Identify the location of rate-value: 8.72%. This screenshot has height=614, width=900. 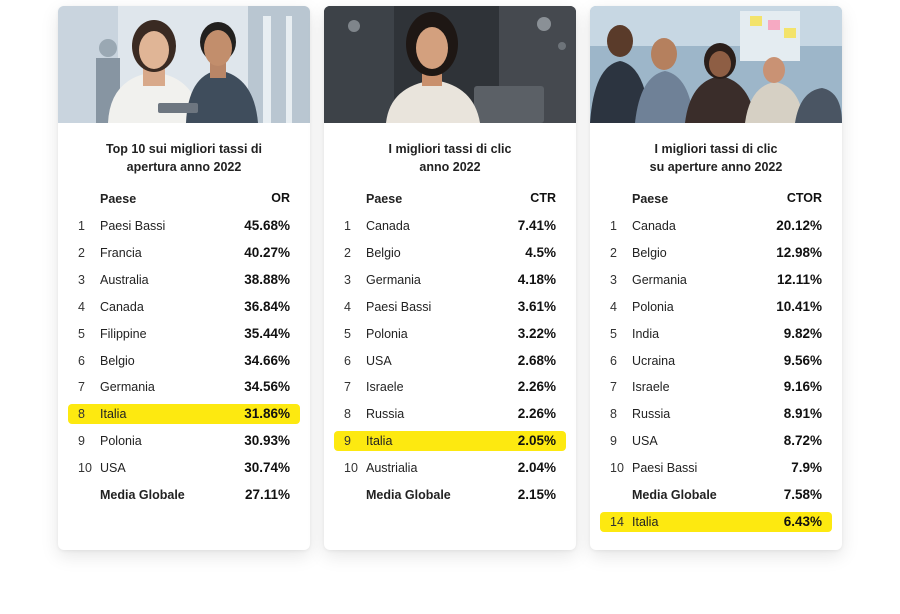
(802, 441).